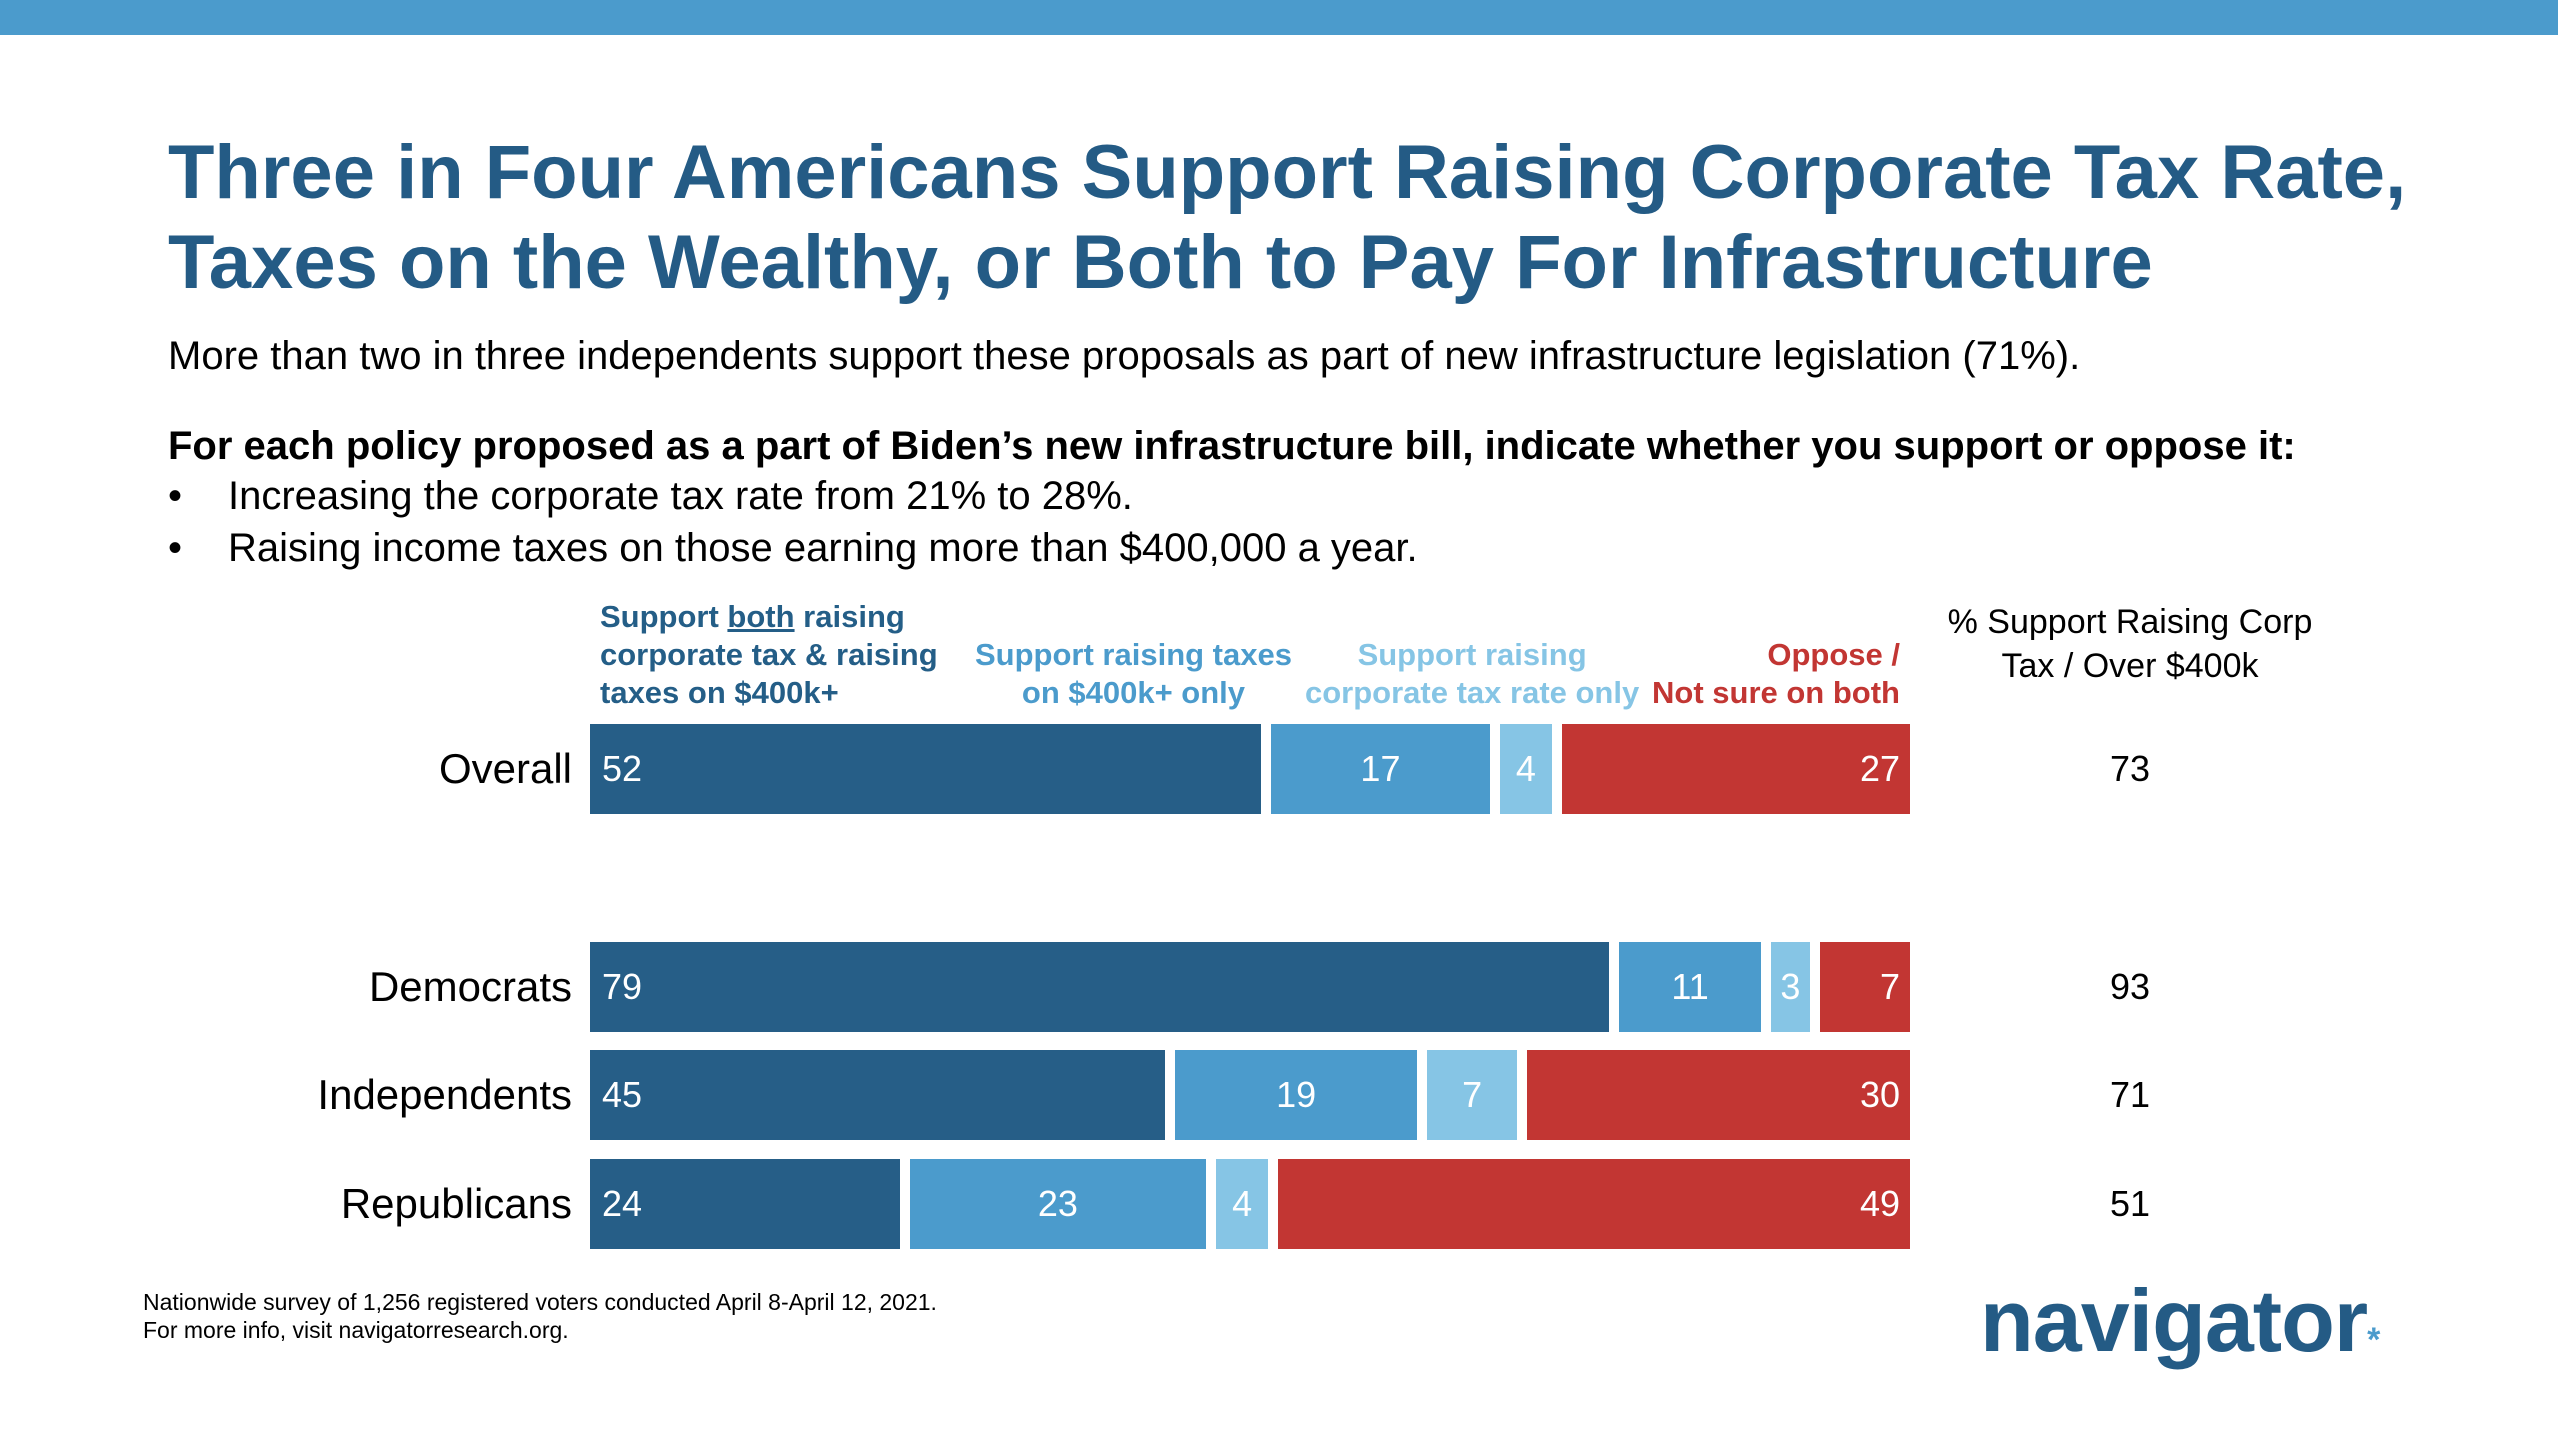 Image resolution: width=2558 pixels, height=1434 pixels. Describe the element at coordinates (1100, 987) in the screenshot. I see `bar-segment-both-democrats: 79` at that location.